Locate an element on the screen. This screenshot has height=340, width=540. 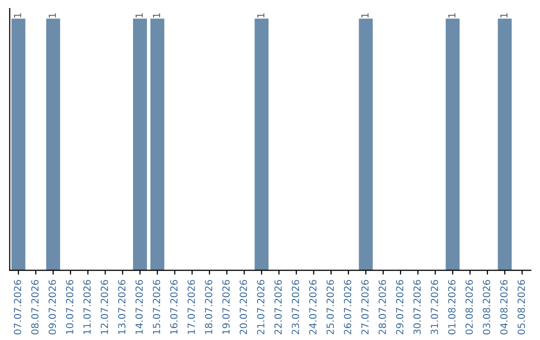
x-tick-label: 28.07.2026 is located at coordinates (382, 307).